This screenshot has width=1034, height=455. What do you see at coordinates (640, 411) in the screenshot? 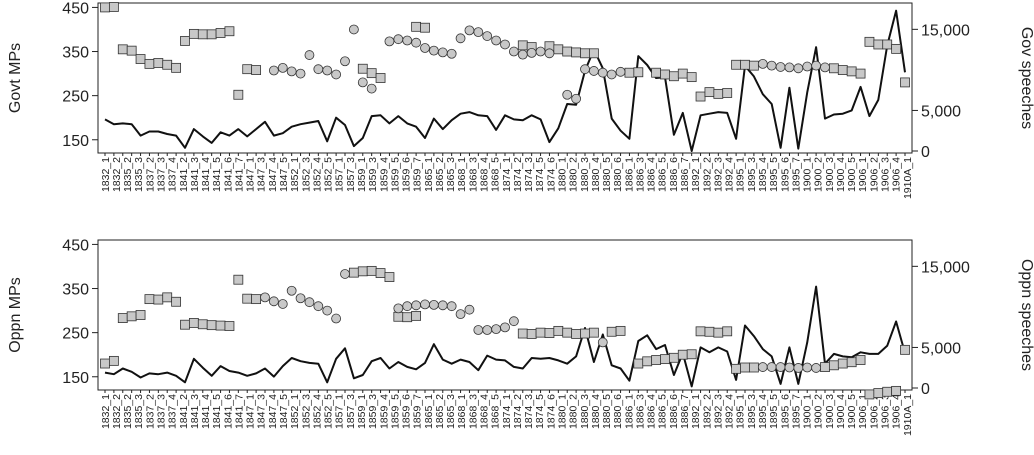
I see `oppn-x-tick-label: 1886_3` at bounding box center [640, 411].